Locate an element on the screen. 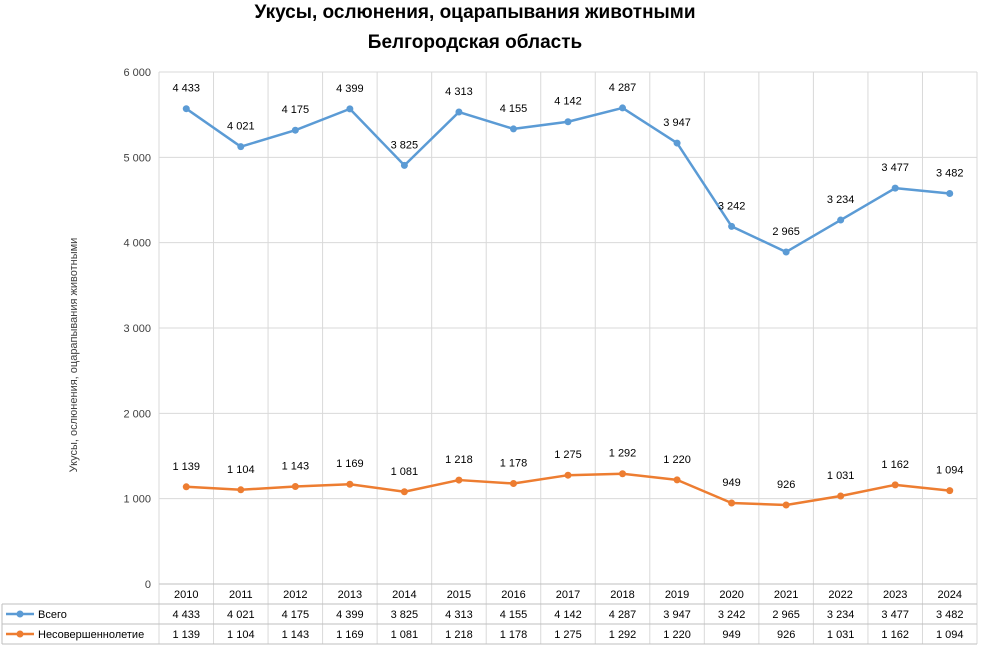 Image resolution: width=991 pixels, height=651 pixels. y-tick-label: 6 000 is located at coordinates (137, 73).